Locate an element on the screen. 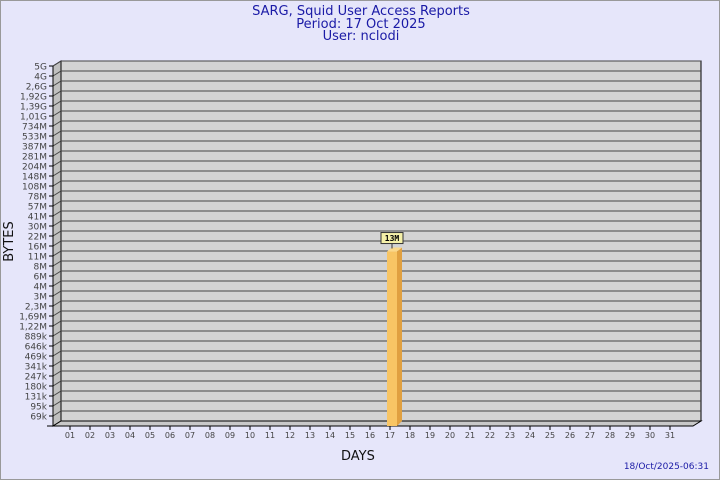 The image size is (720, 480). y-tick-label: 108M is located at coordinates (34, 188).